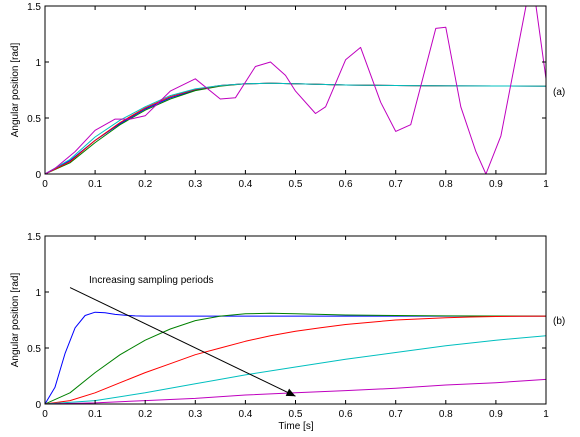 The width and height of the screenshot is (580, 437). What do you see at coordinates (290, 392) in the screenshot?
I see `annotation-arrowhead` at bounding box center [290, 392].